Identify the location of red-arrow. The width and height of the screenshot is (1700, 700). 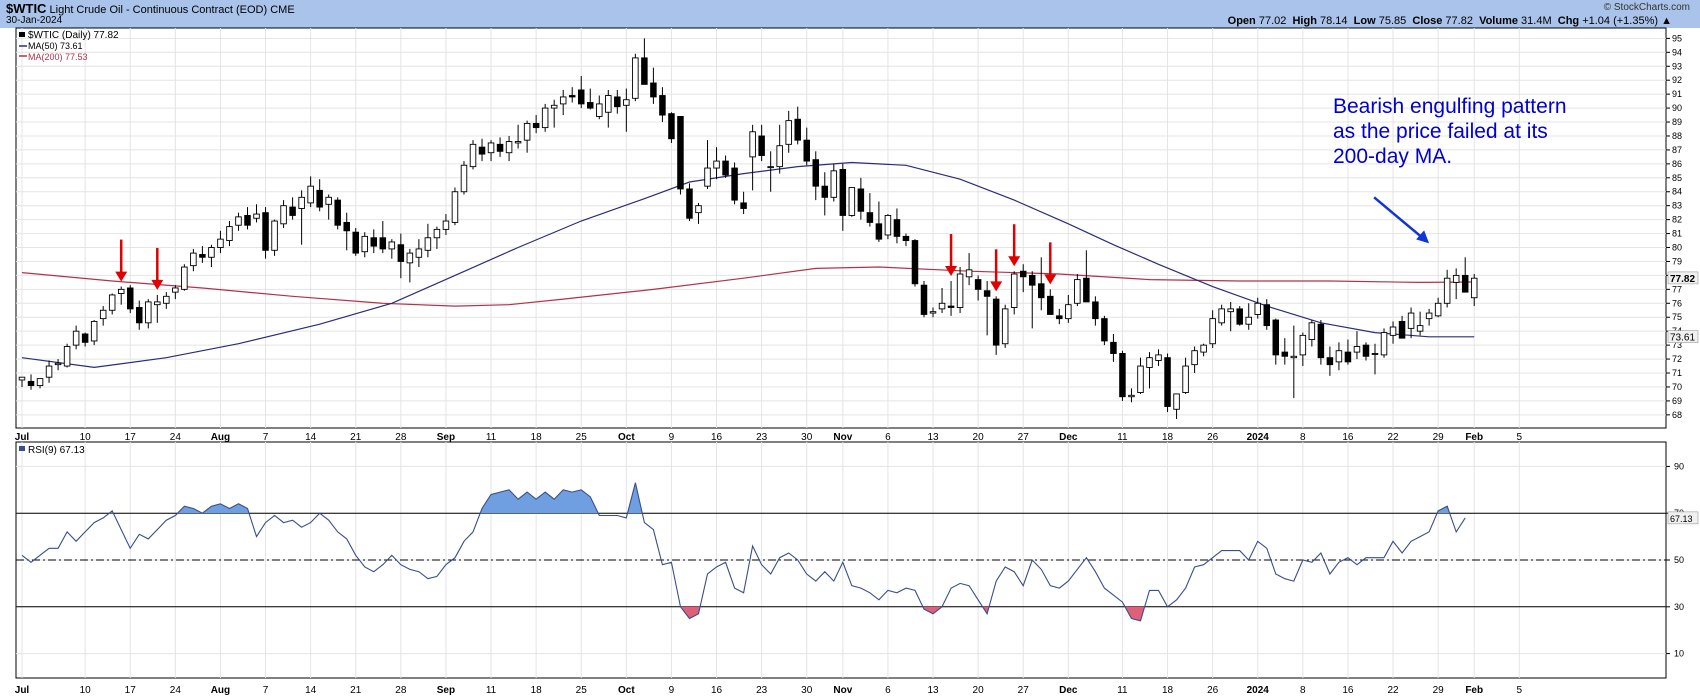
(1050, 263).